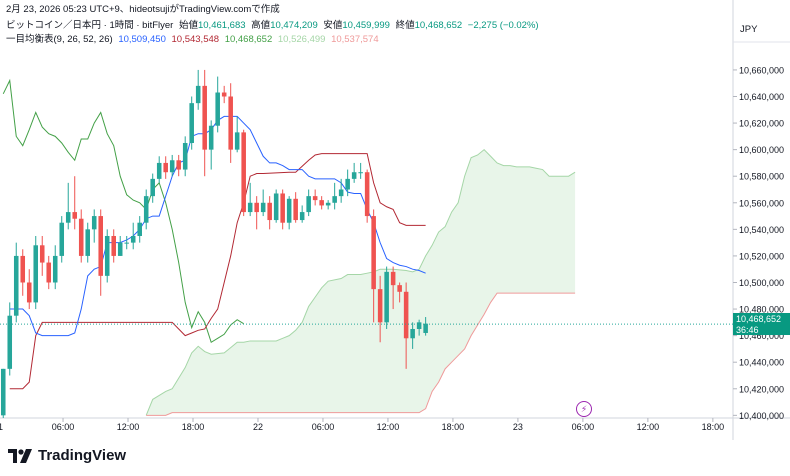 The height and width of the screenshot is (476, 790). Describe the element at coordinates (761, 389) in the screenshot. I see `y-tick-label: 10,420,000` at that location.